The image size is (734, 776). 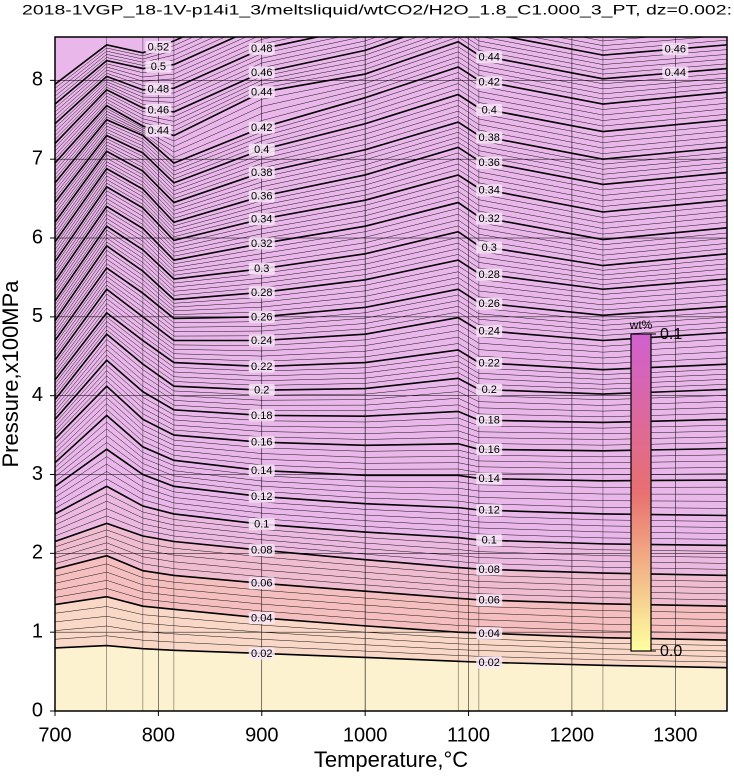 I want to click on y-tick-label: 0, so click(x=37, y=710).